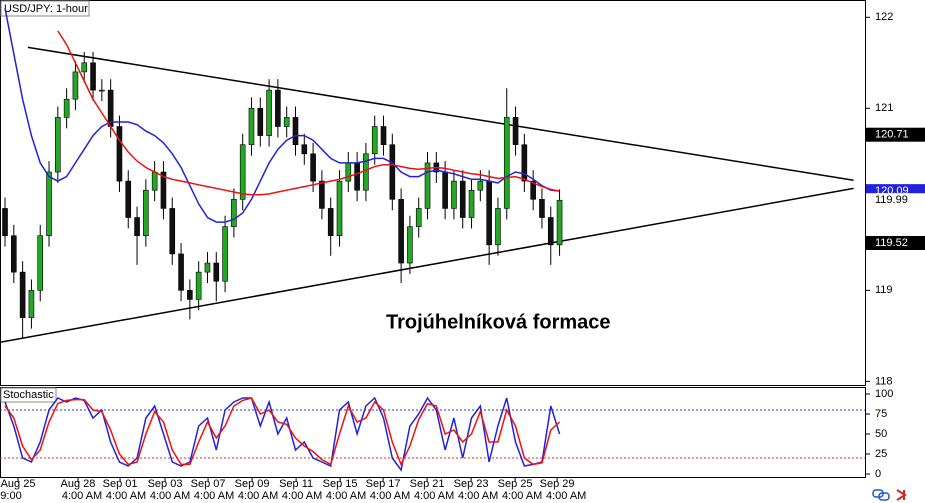 The width and height of the screenshot is (925, 503). What do you see at coordinates (28, 395) in the screenshot?
I see `stochastic-title: Stochastic` at bounding box center [28, 395].